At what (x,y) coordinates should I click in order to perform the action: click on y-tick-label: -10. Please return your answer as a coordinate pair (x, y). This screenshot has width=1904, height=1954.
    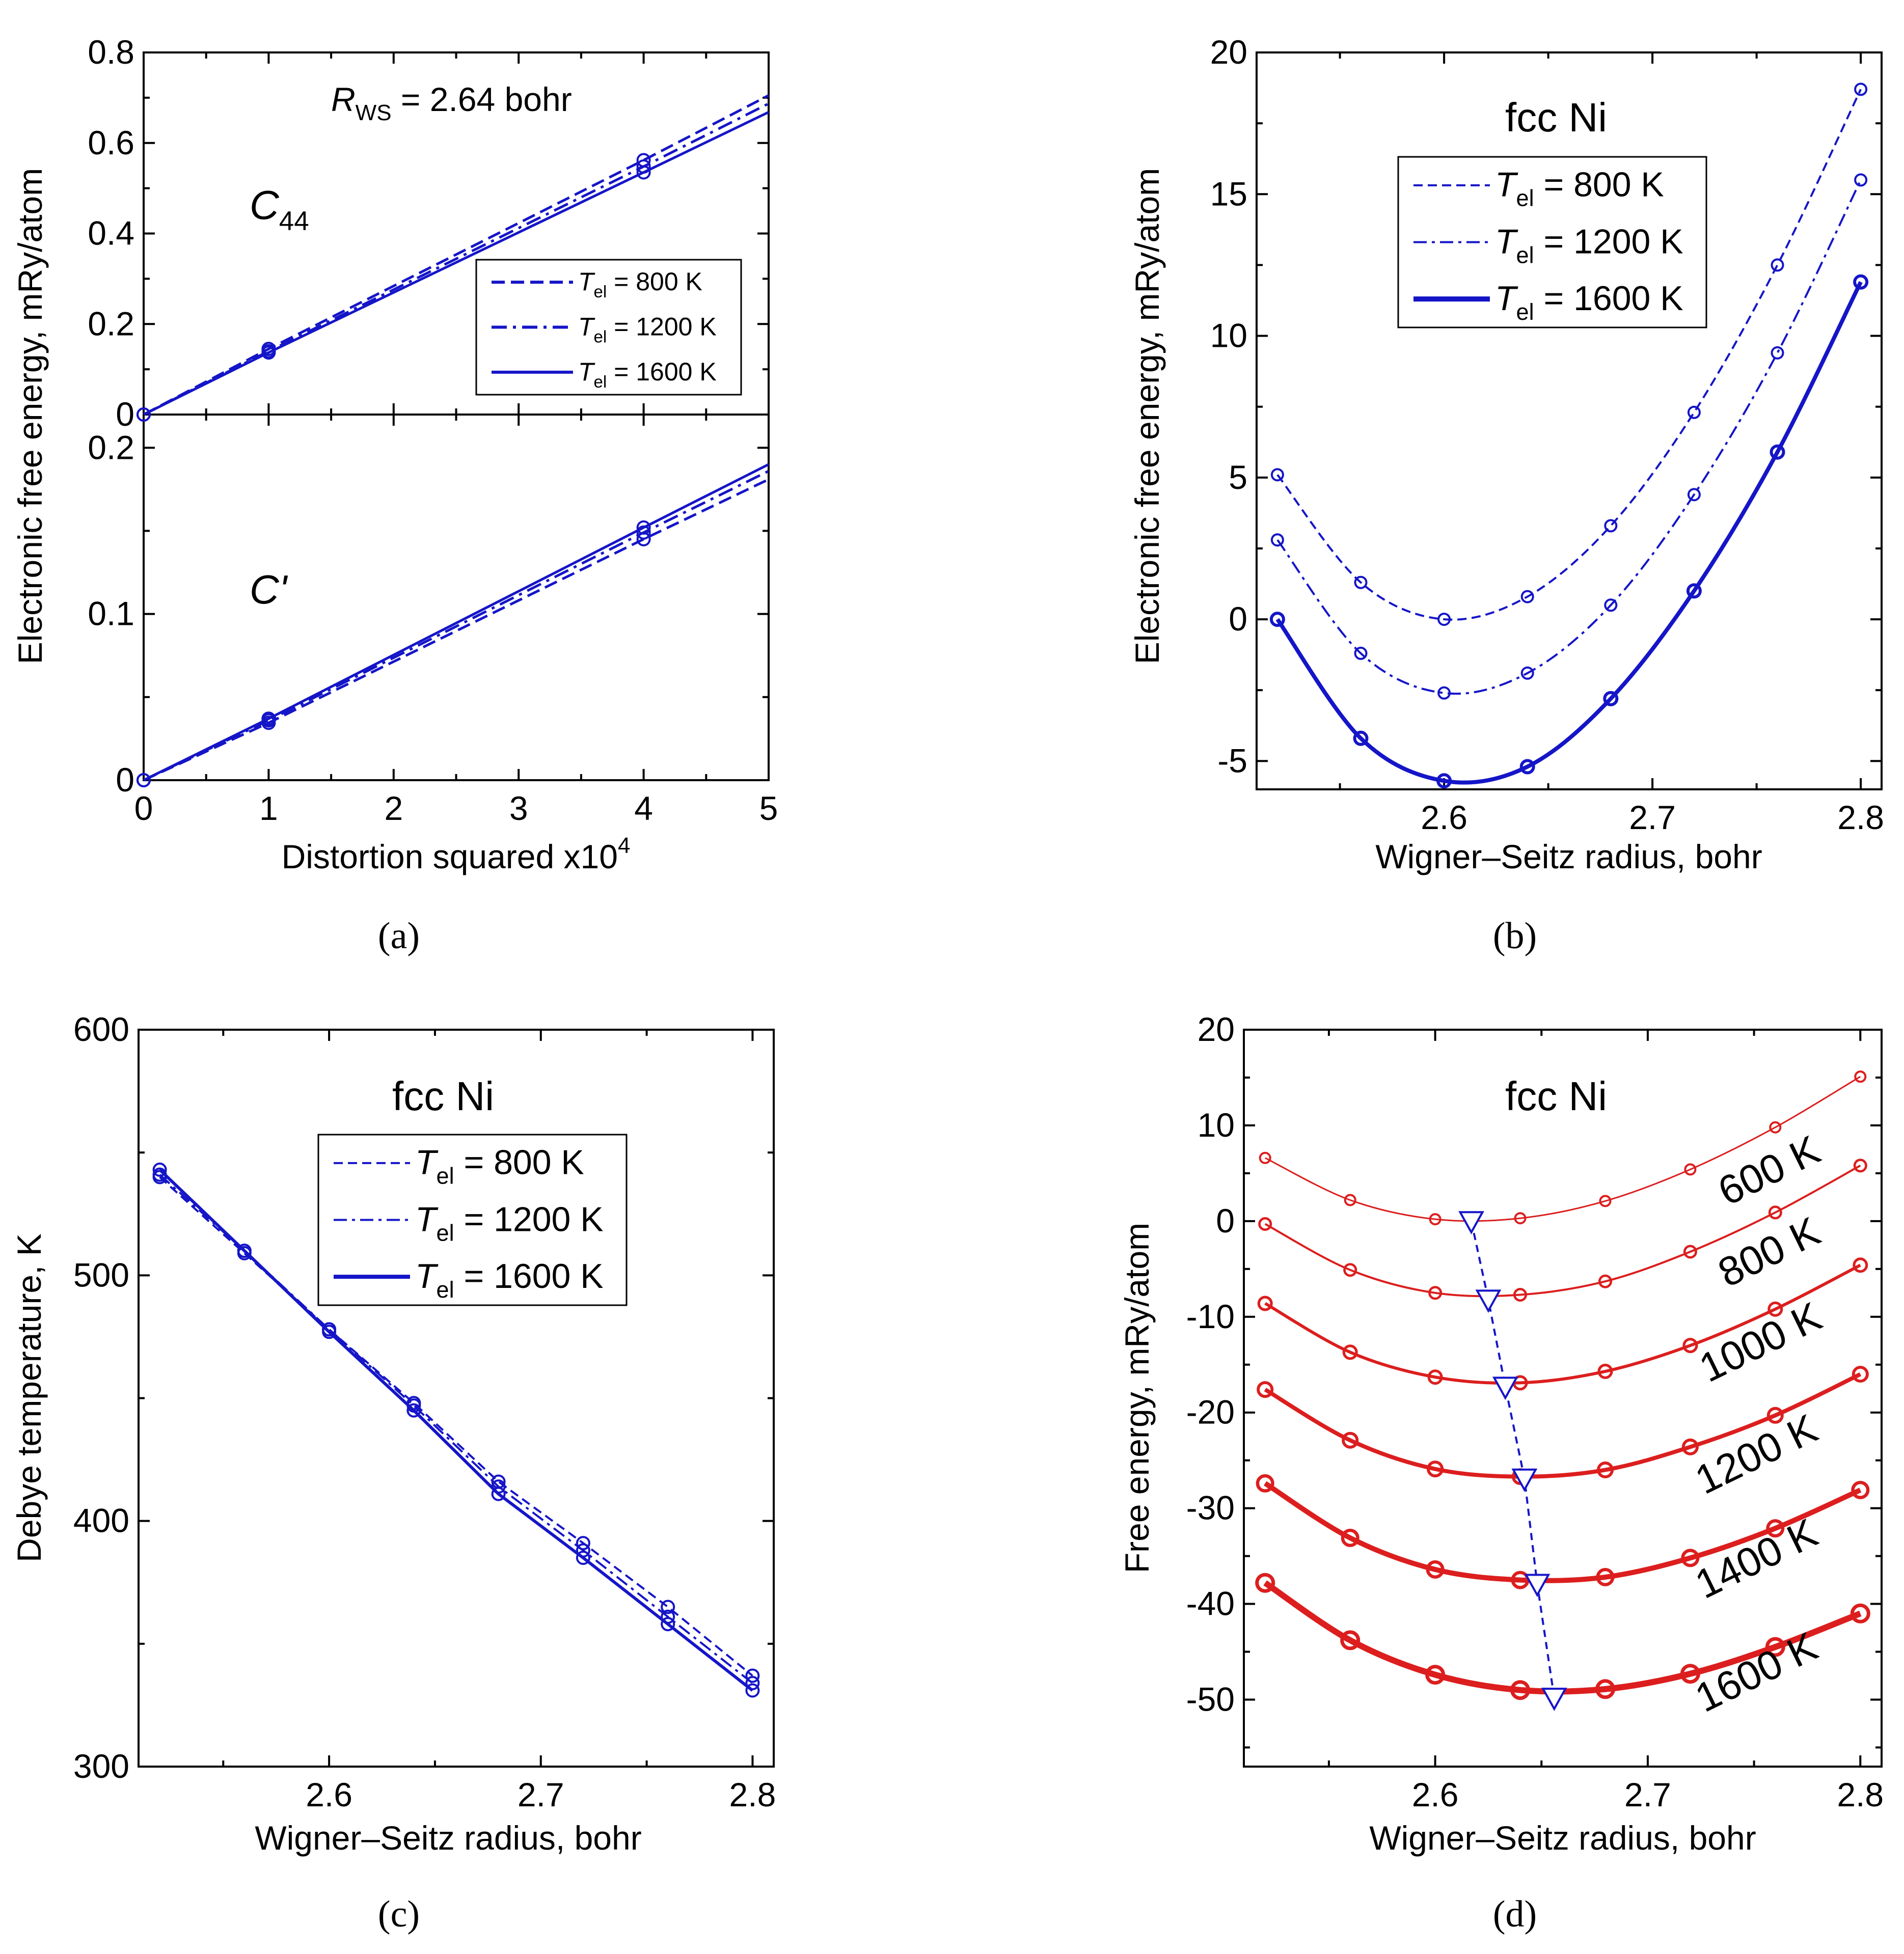
    Looking at the image, I should click on (1210, 1316).